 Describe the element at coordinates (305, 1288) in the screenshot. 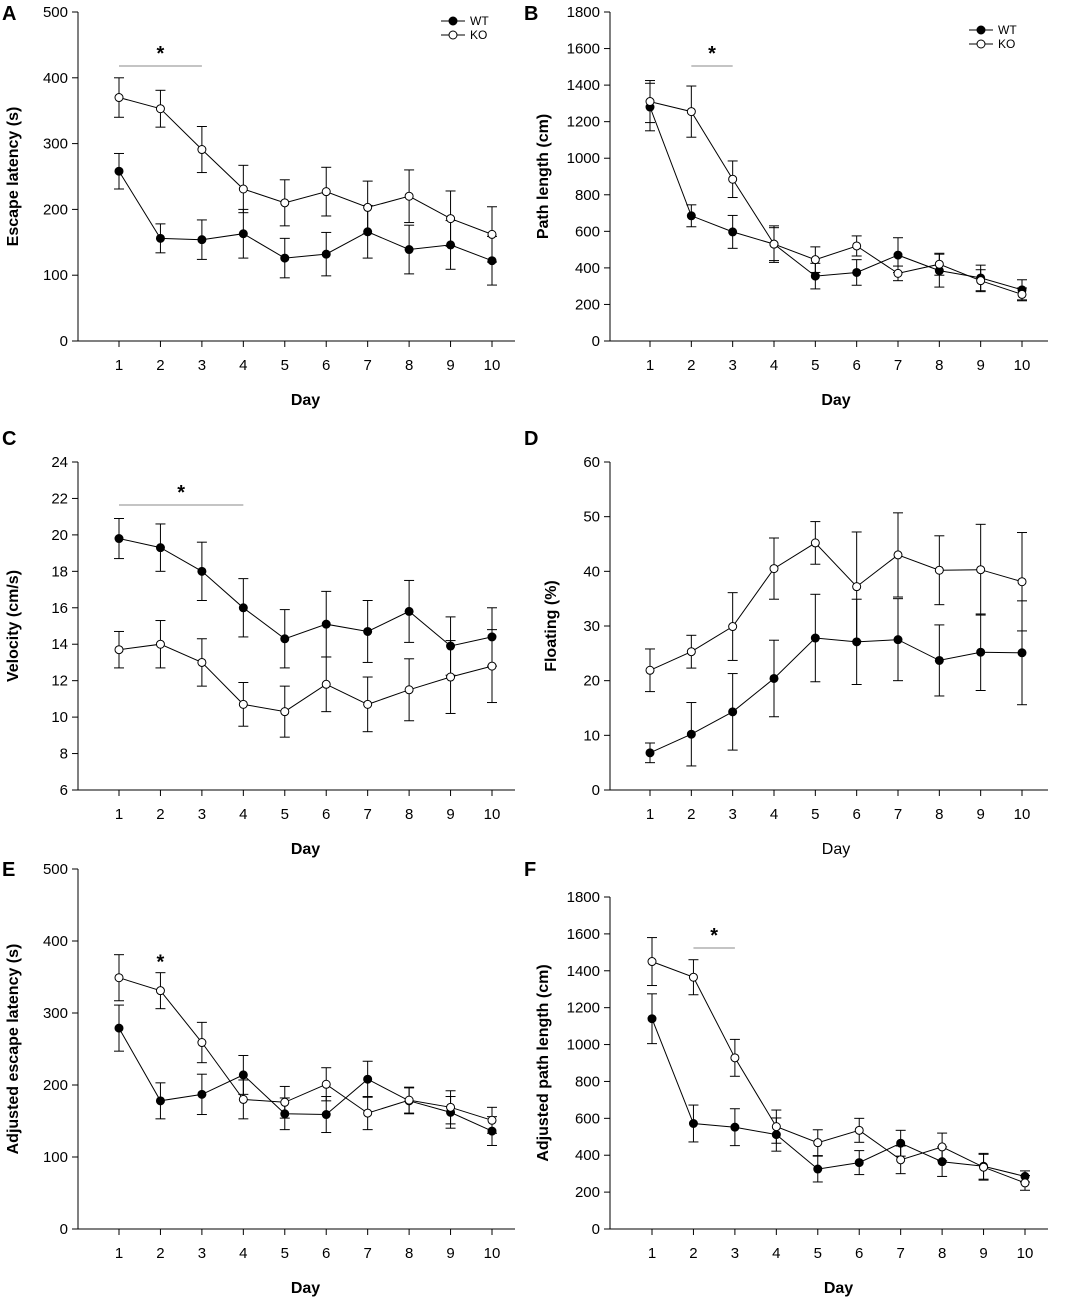

I see `x-axis-label-e: Day` at that location.